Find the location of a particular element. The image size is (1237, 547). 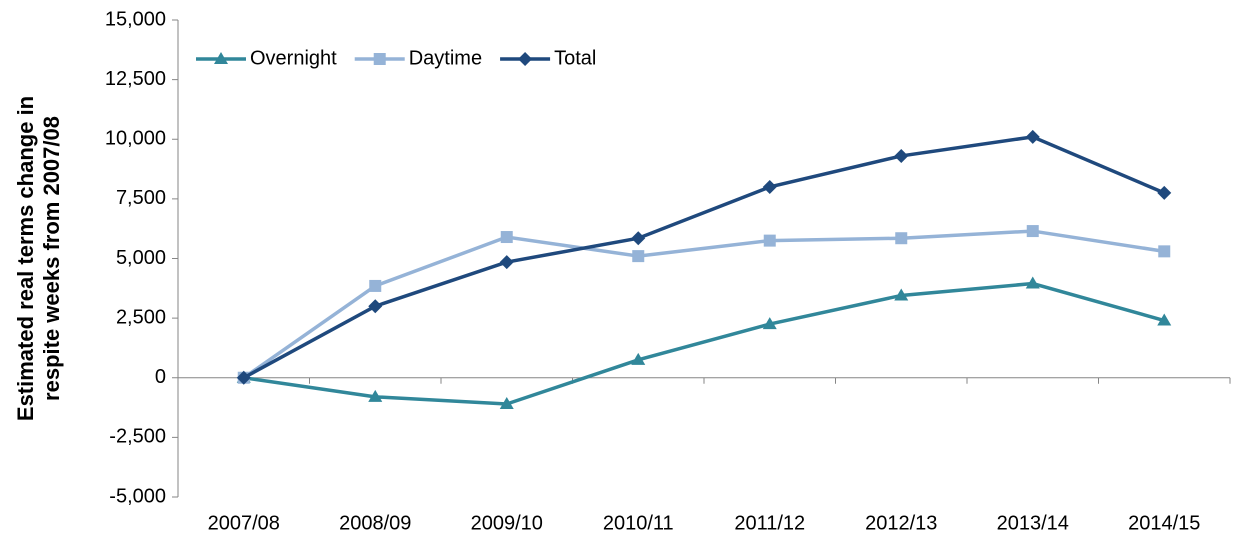

x-tick-label: 2013/14 is located at coordinates (1033, 523).